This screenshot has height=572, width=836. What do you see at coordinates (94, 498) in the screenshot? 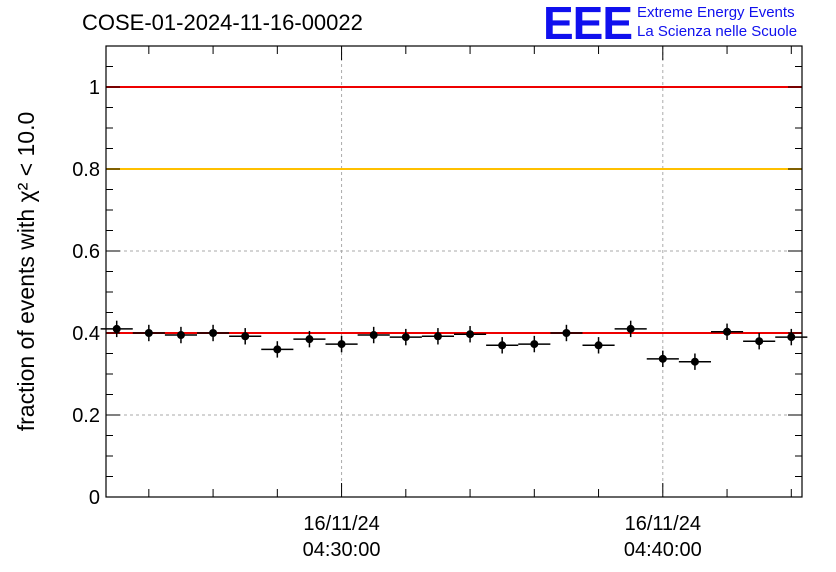
I see `y-tick-label: 0` at bounding box center [94, 498].